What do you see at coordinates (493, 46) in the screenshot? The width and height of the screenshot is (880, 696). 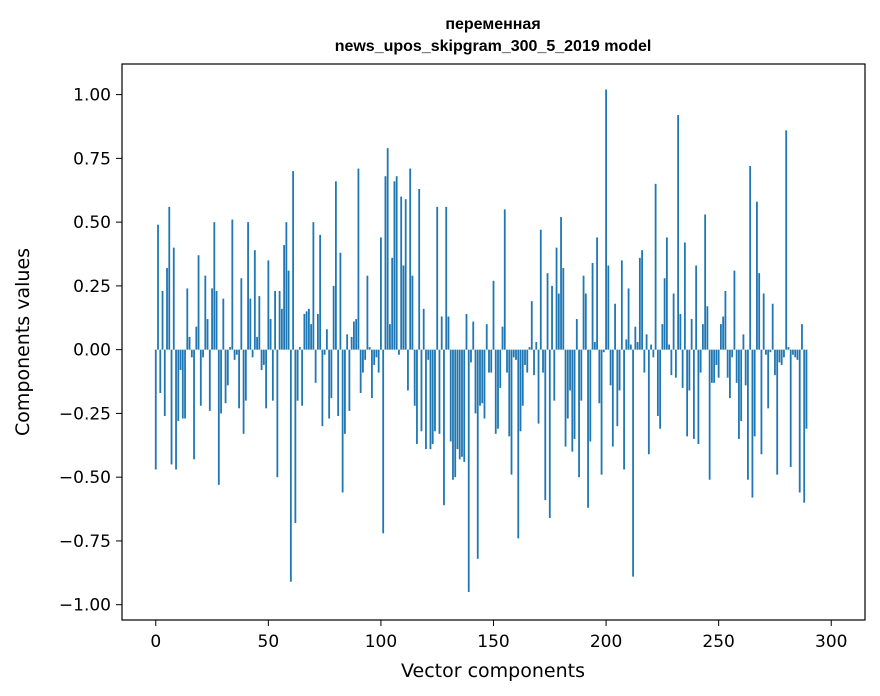 I see `chart-title-line-2: news_upos_skipgram_300_5_2019 model` at bounding box center [493, 46].